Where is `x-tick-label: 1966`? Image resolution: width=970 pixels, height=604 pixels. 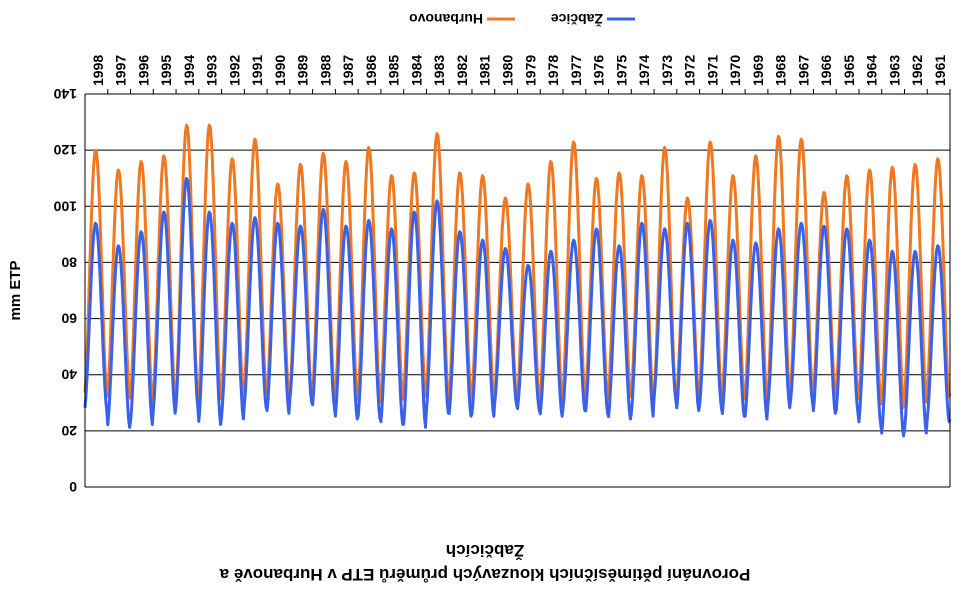 x-tick-label: 1966 is located at coordinates (826, 70).